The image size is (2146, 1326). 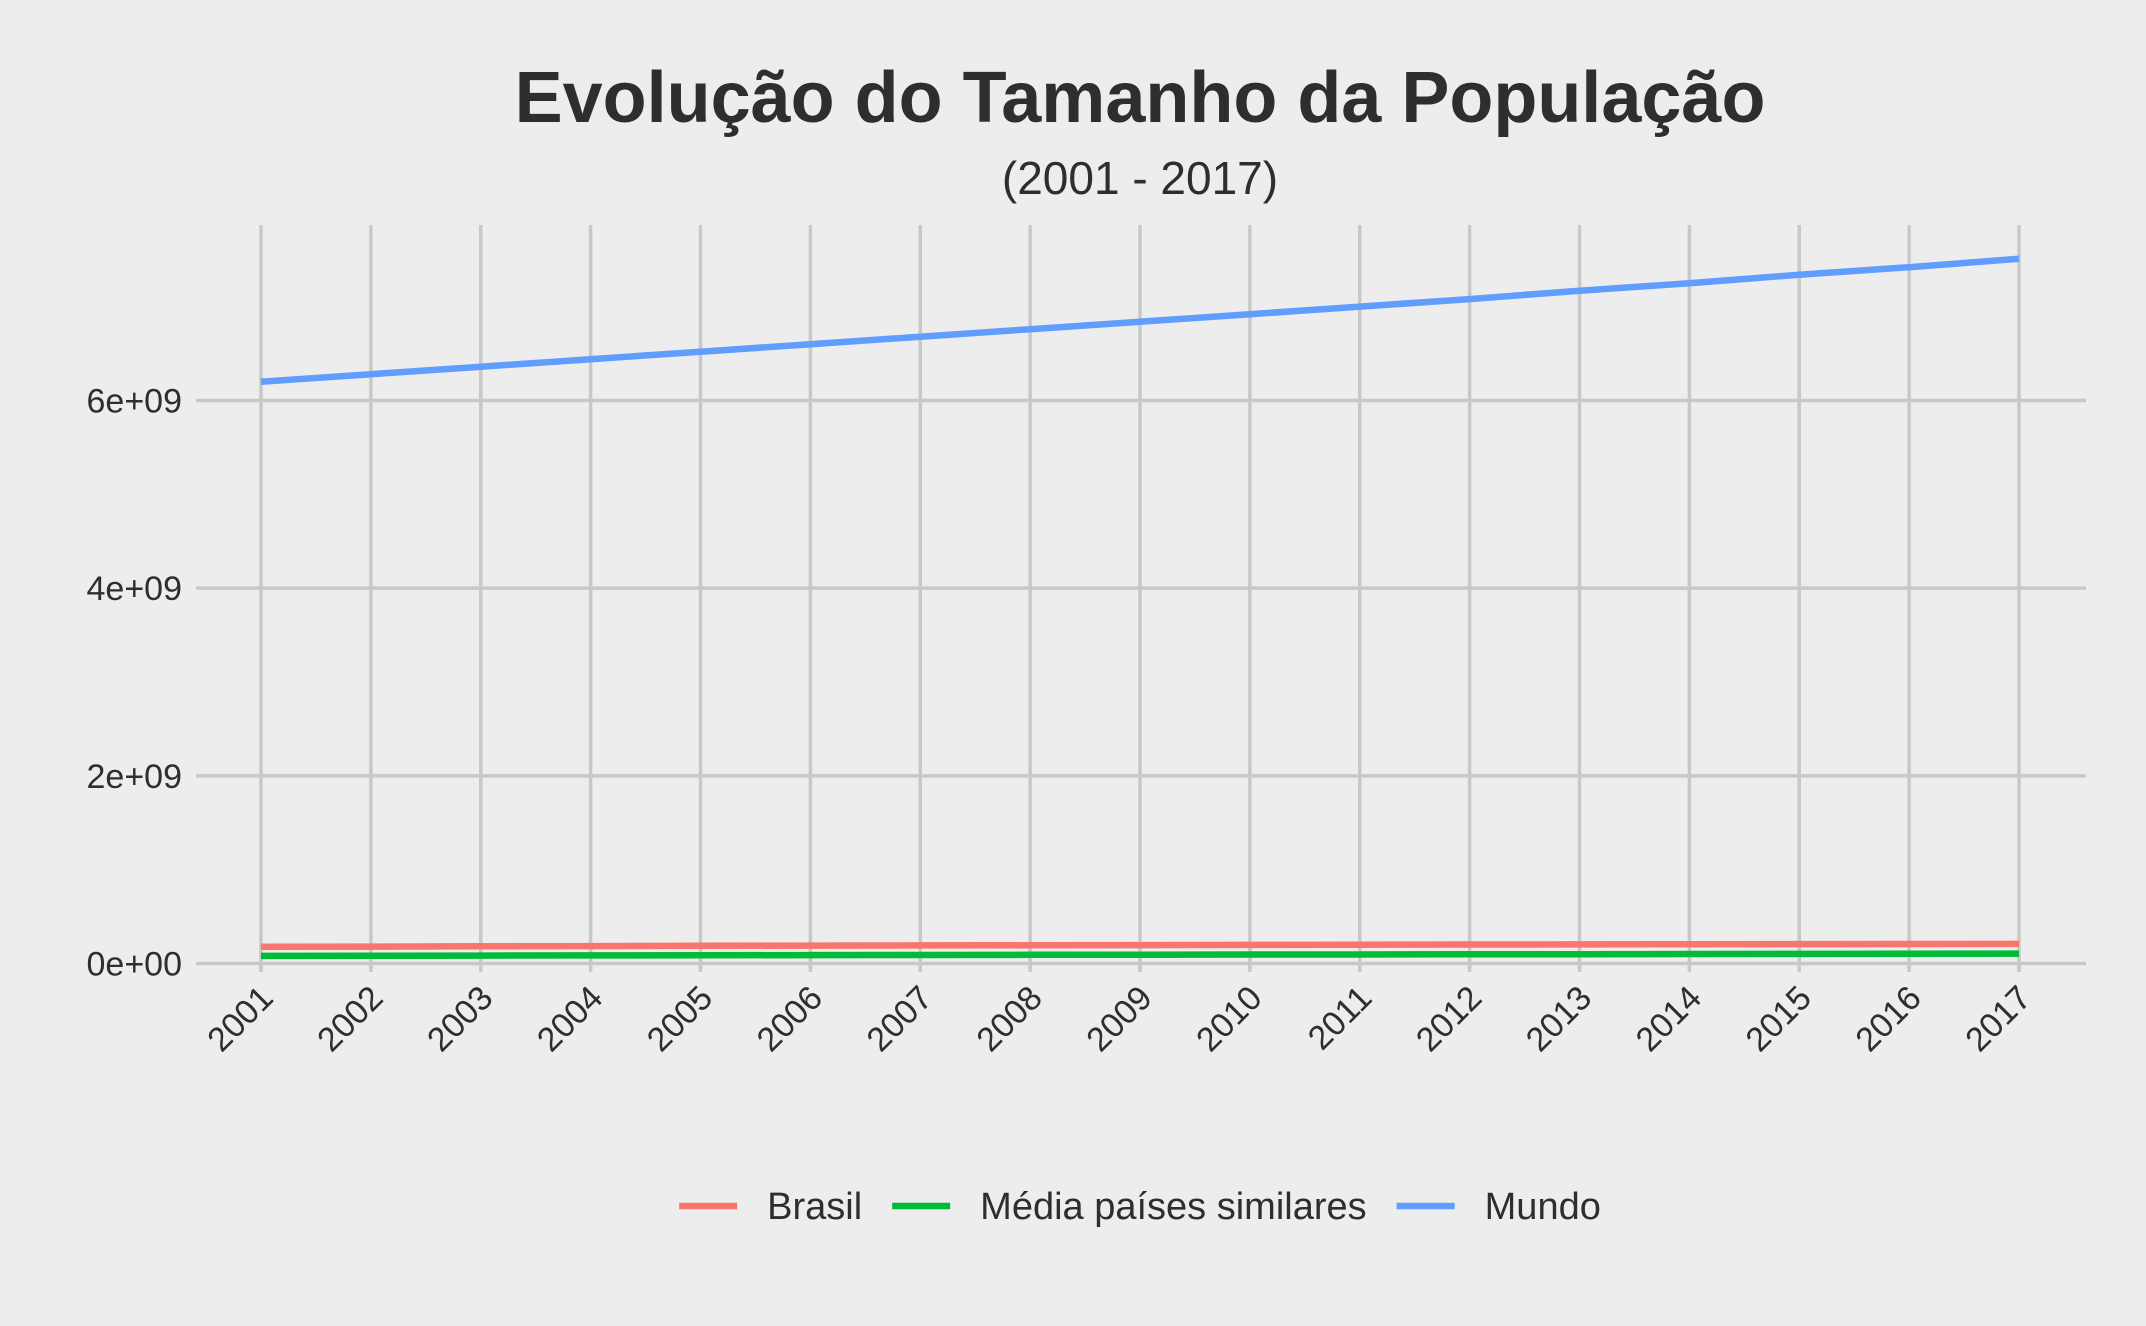 What do you see at coordinates (135, 589) in the screenshot?
I see `y-tick-label: 4e+09` at bounding box center [135, 589].